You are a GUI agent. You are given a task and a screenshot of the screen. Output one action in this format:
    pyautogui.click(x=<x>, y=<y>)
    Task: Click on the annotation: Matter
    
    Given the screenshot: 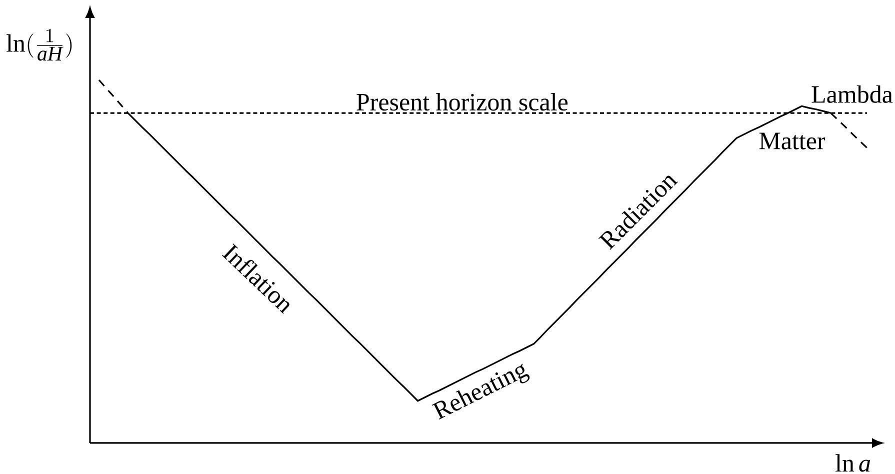 What is the action you would take?
    pyautogui.click(x=792, y=141)
    